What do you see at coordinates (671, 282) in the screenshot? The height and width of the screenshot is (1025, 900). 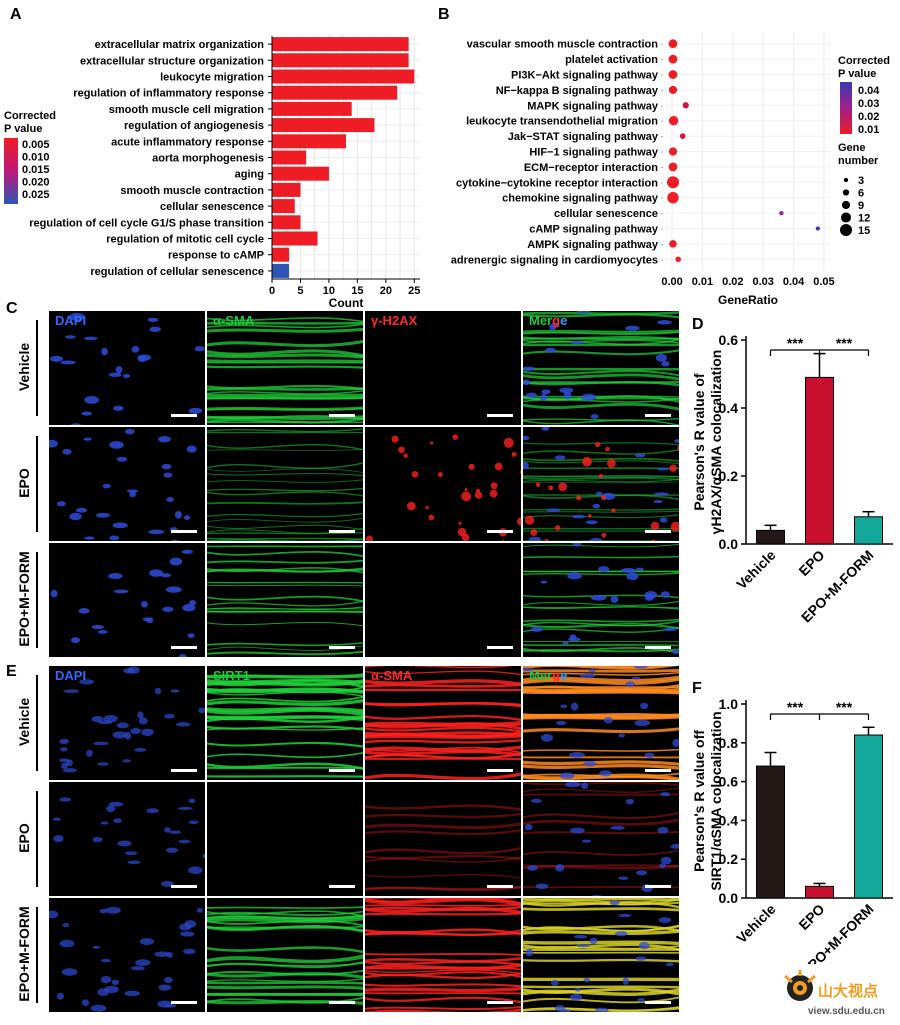 I see `tick-label: 0.00` at bounding box center [671, 282].